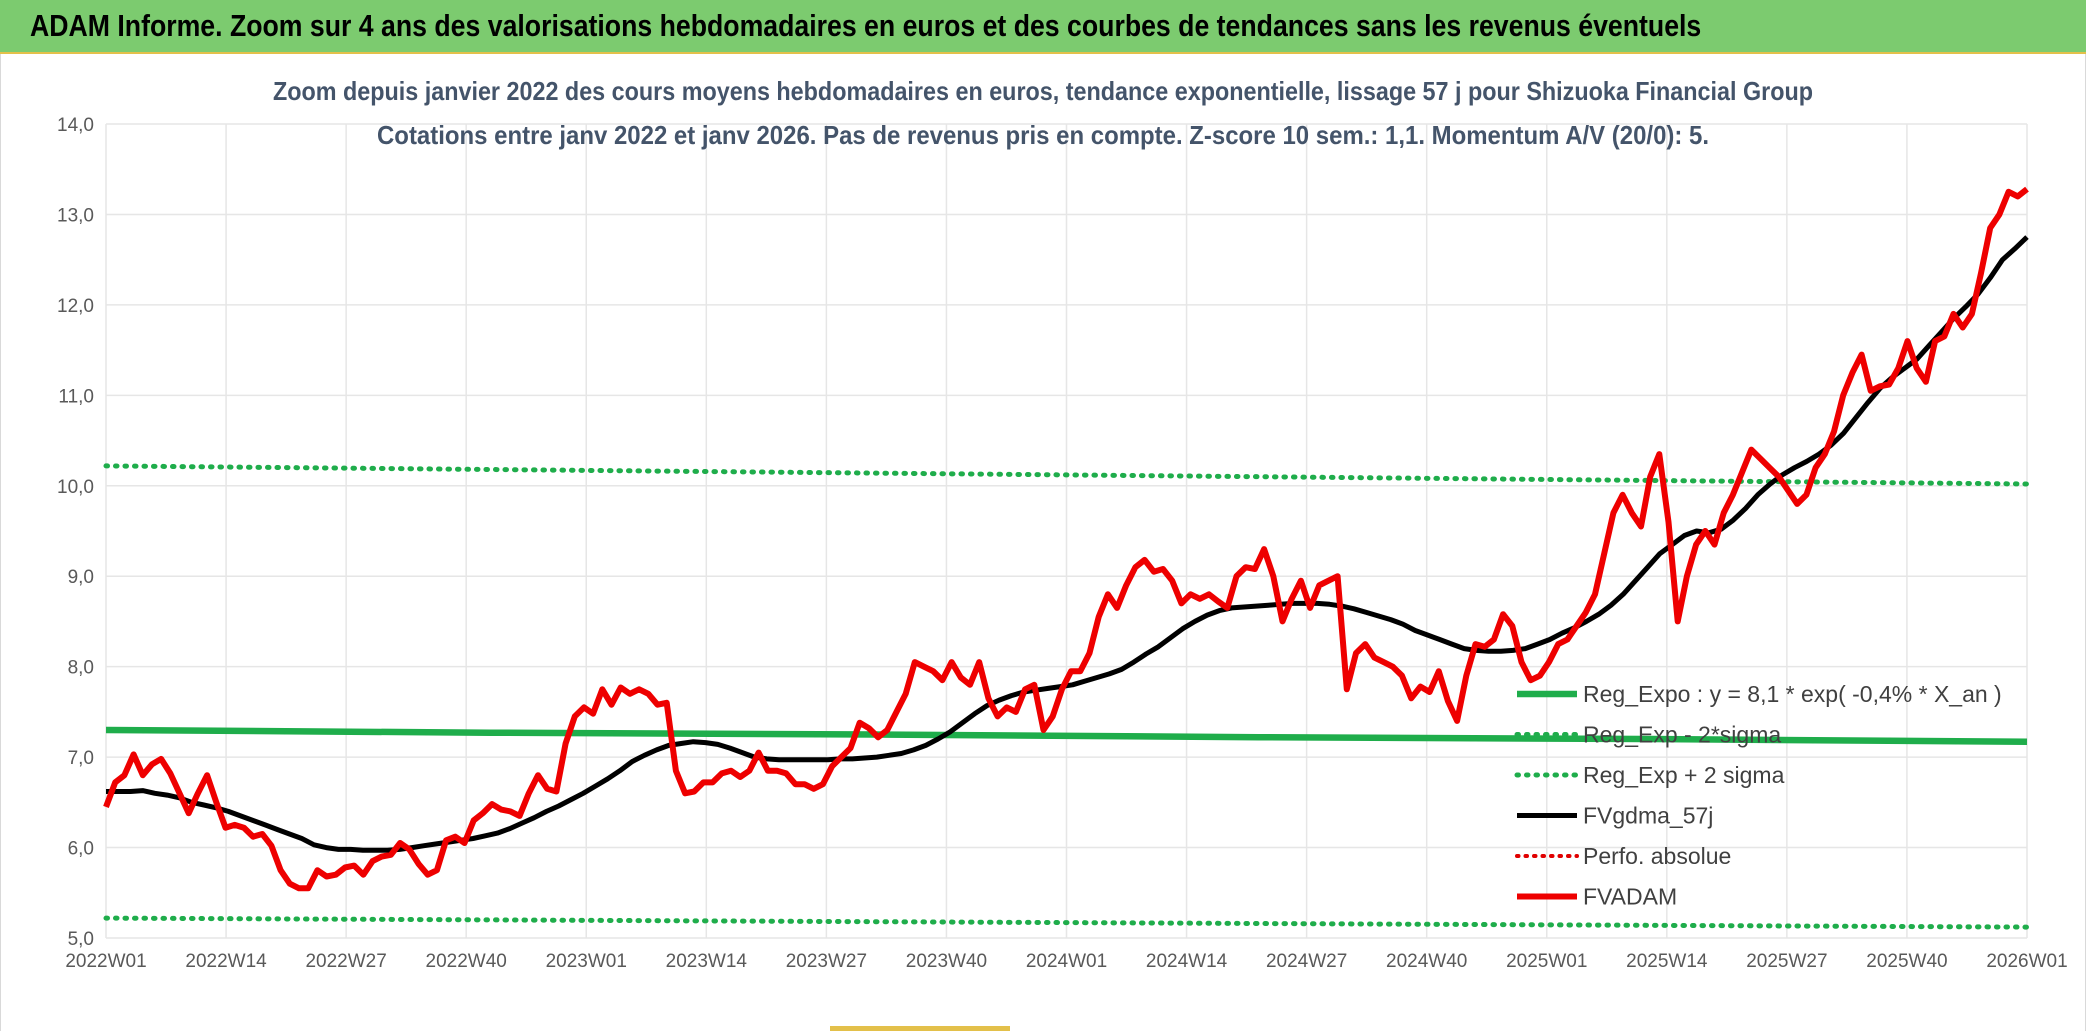  I want to click on x-tick-label: 2025W27, so click(1786, 961).